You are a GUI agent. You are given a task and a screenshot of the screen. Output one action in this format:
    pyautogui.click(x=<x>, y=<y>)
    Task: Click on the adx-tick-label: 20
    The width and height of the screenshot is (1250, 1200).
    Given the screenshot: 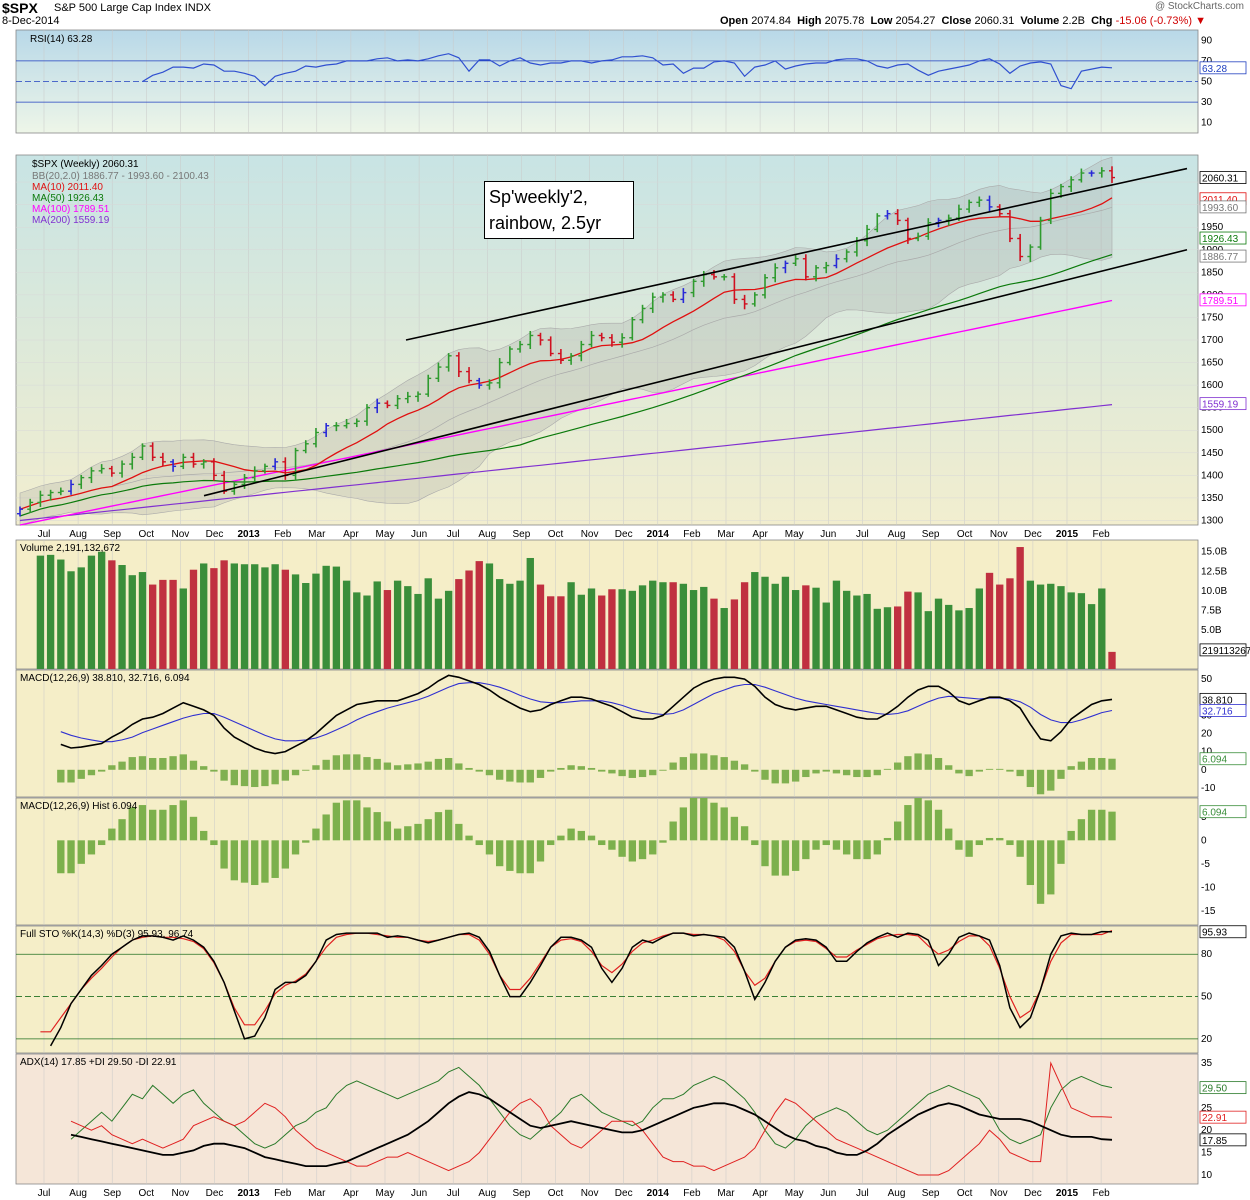 What is the action you would take?
    pyautogui.click(x=1207, y=1130)
    